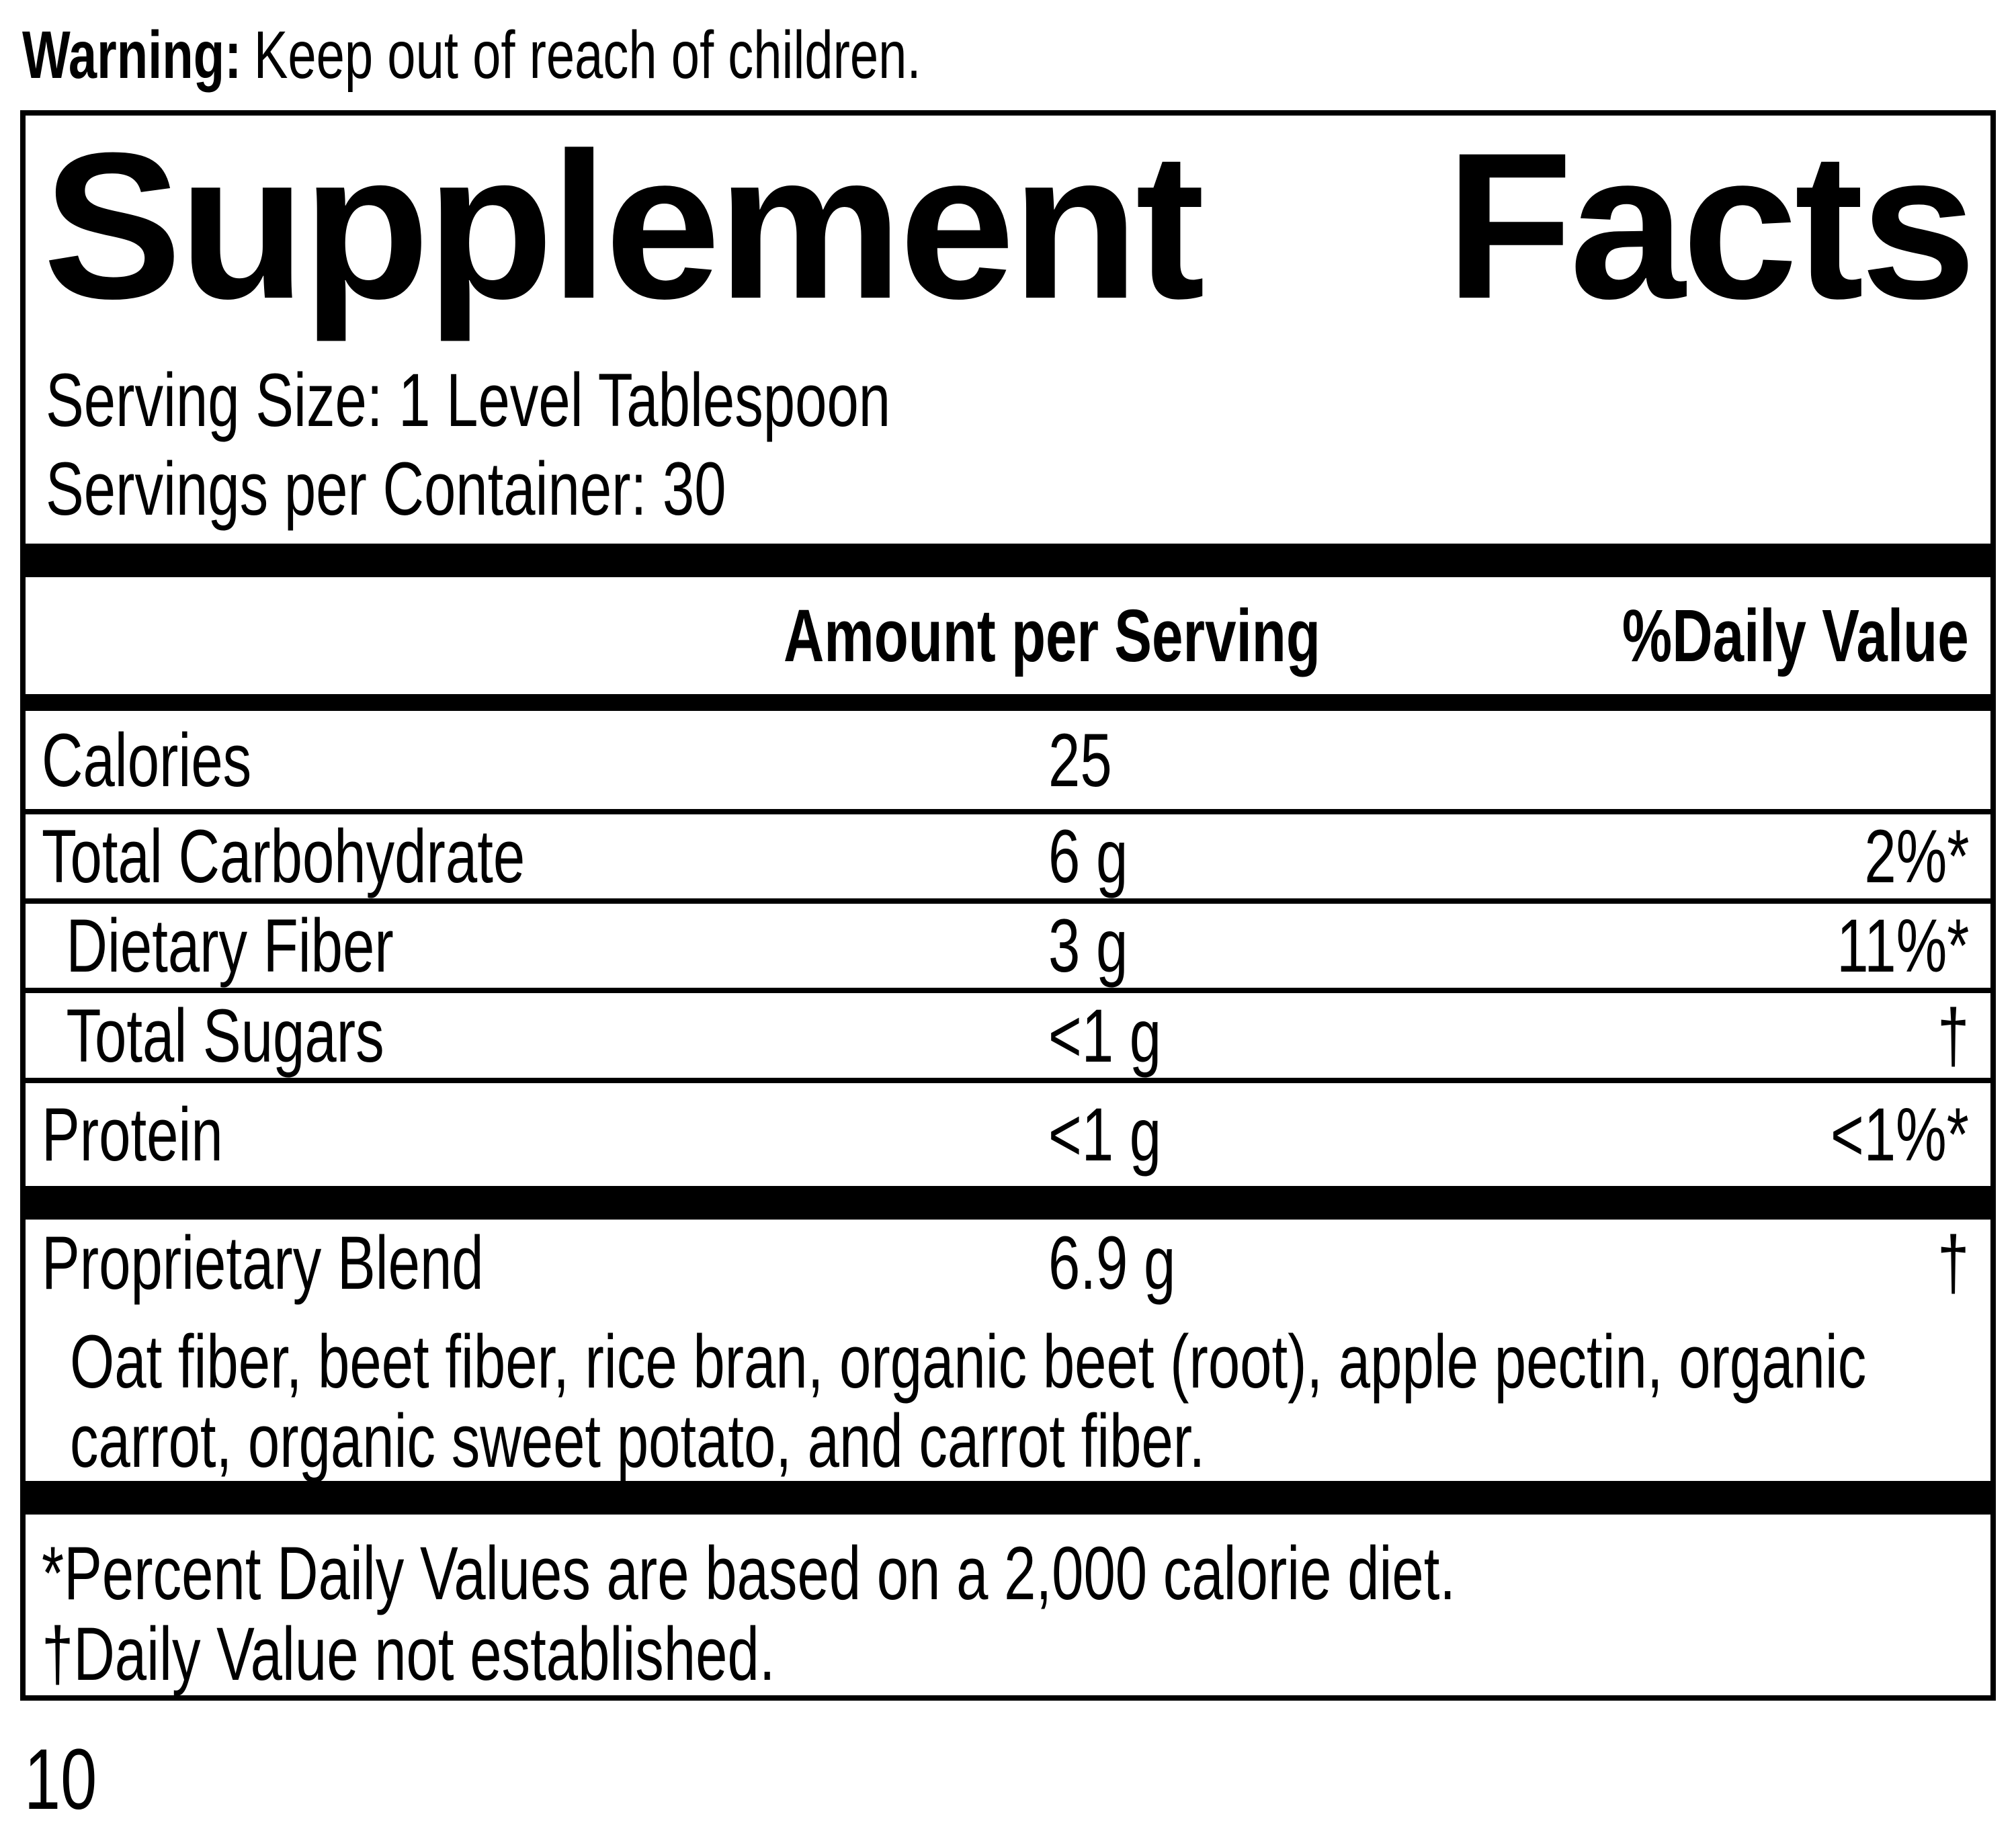  Describe the element at coordinates (147, 760) in the screenshot. I see `row-label: Calories` at that location.